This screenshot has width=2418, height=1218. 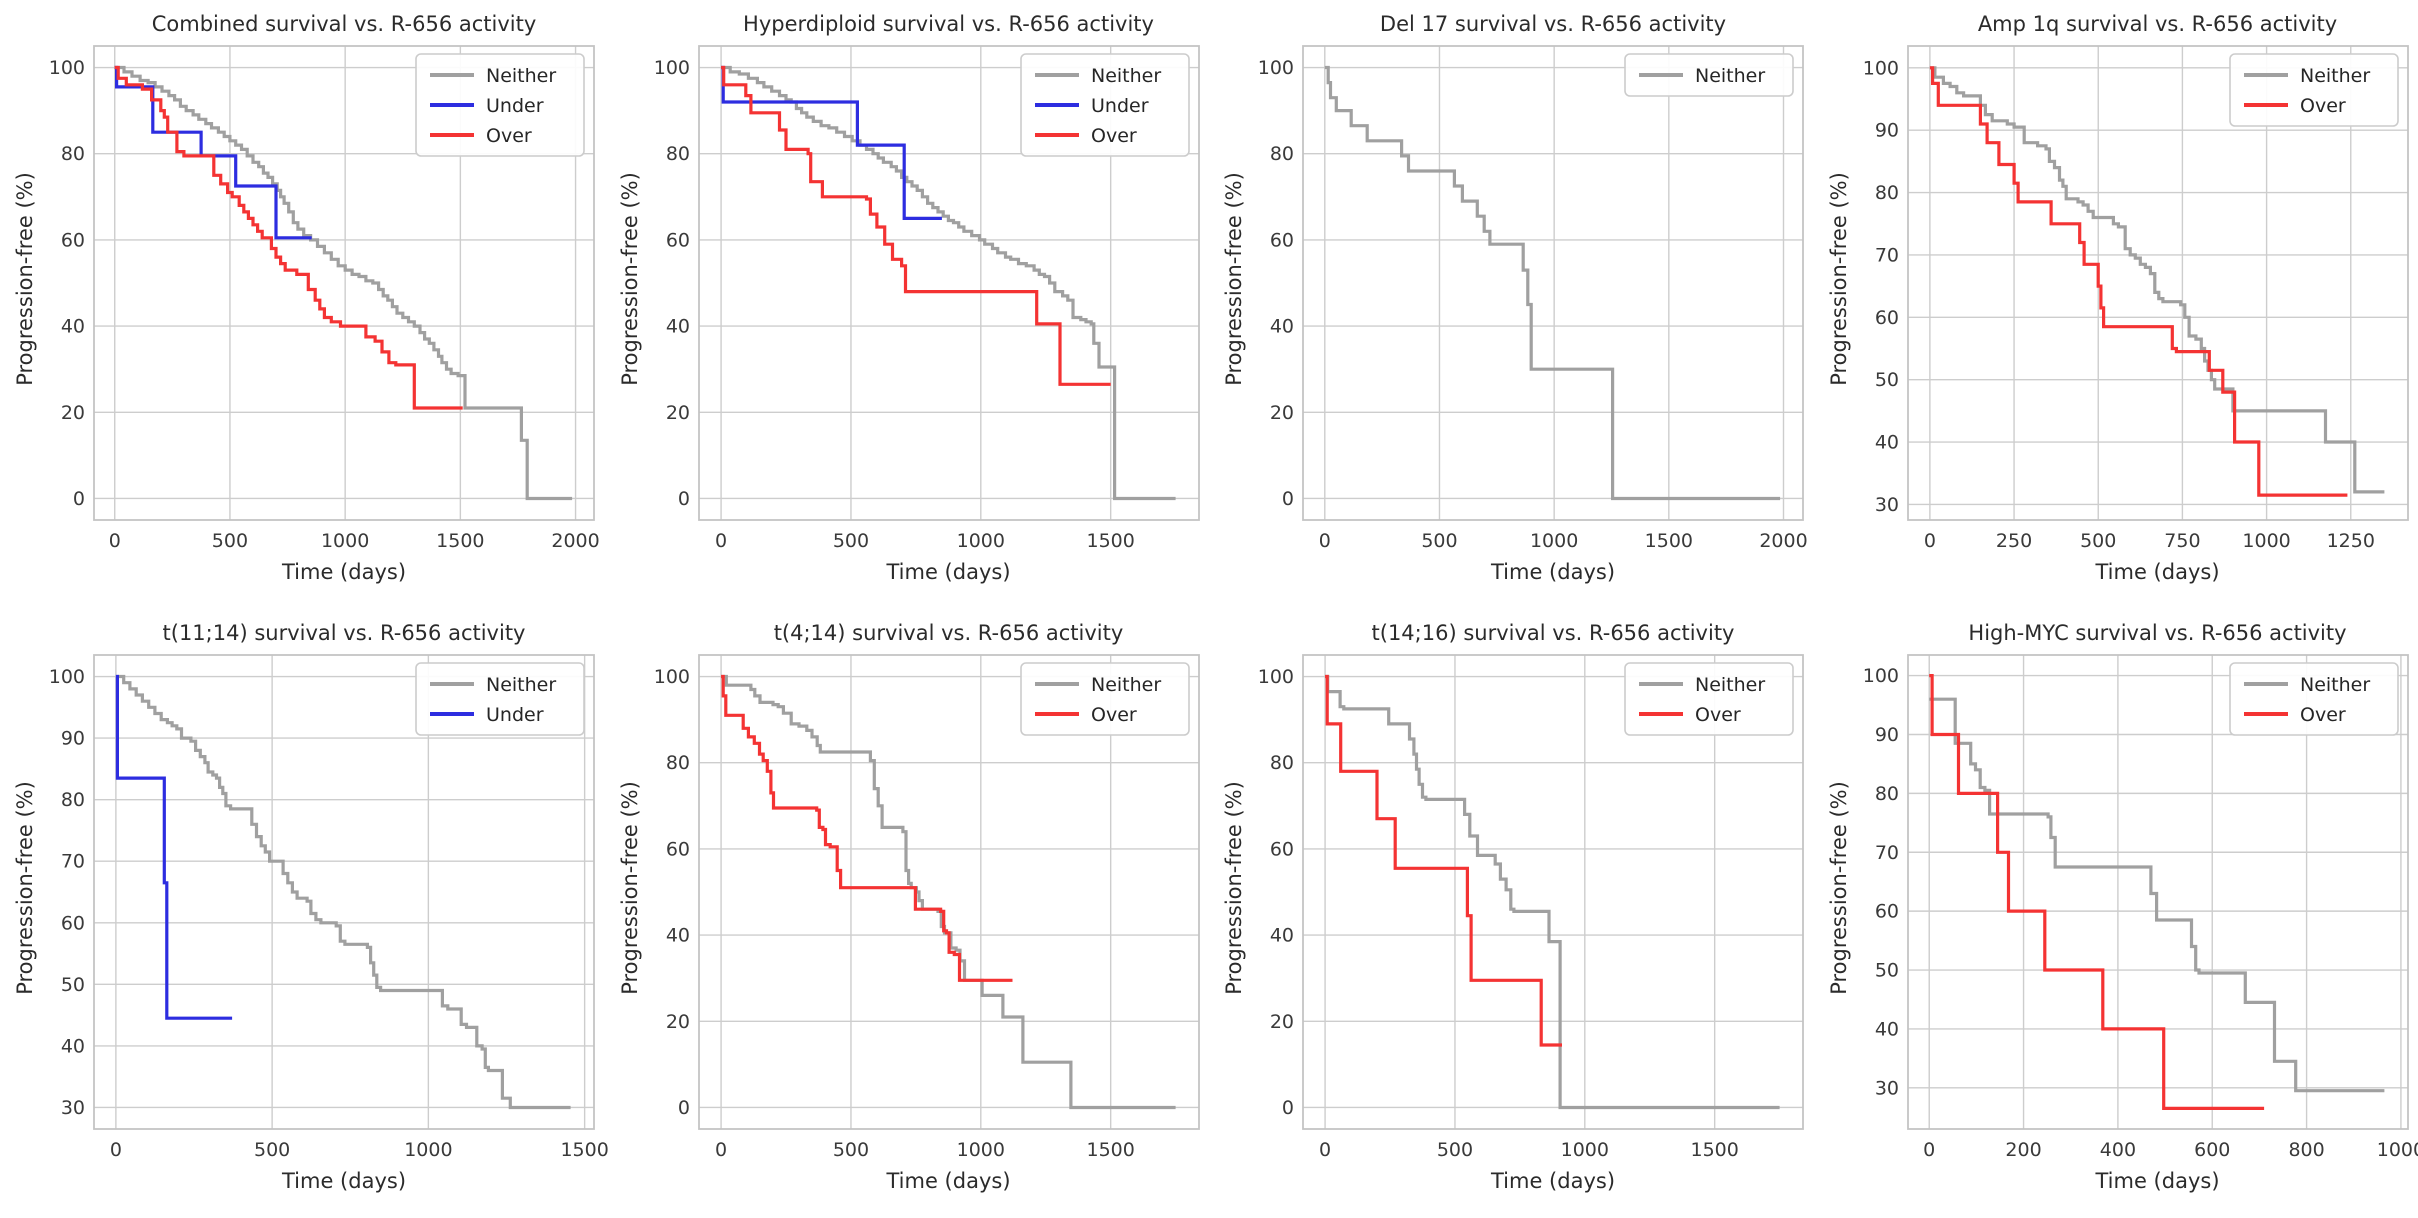 I want to click on plot-background, so click(x=1553, y=283).